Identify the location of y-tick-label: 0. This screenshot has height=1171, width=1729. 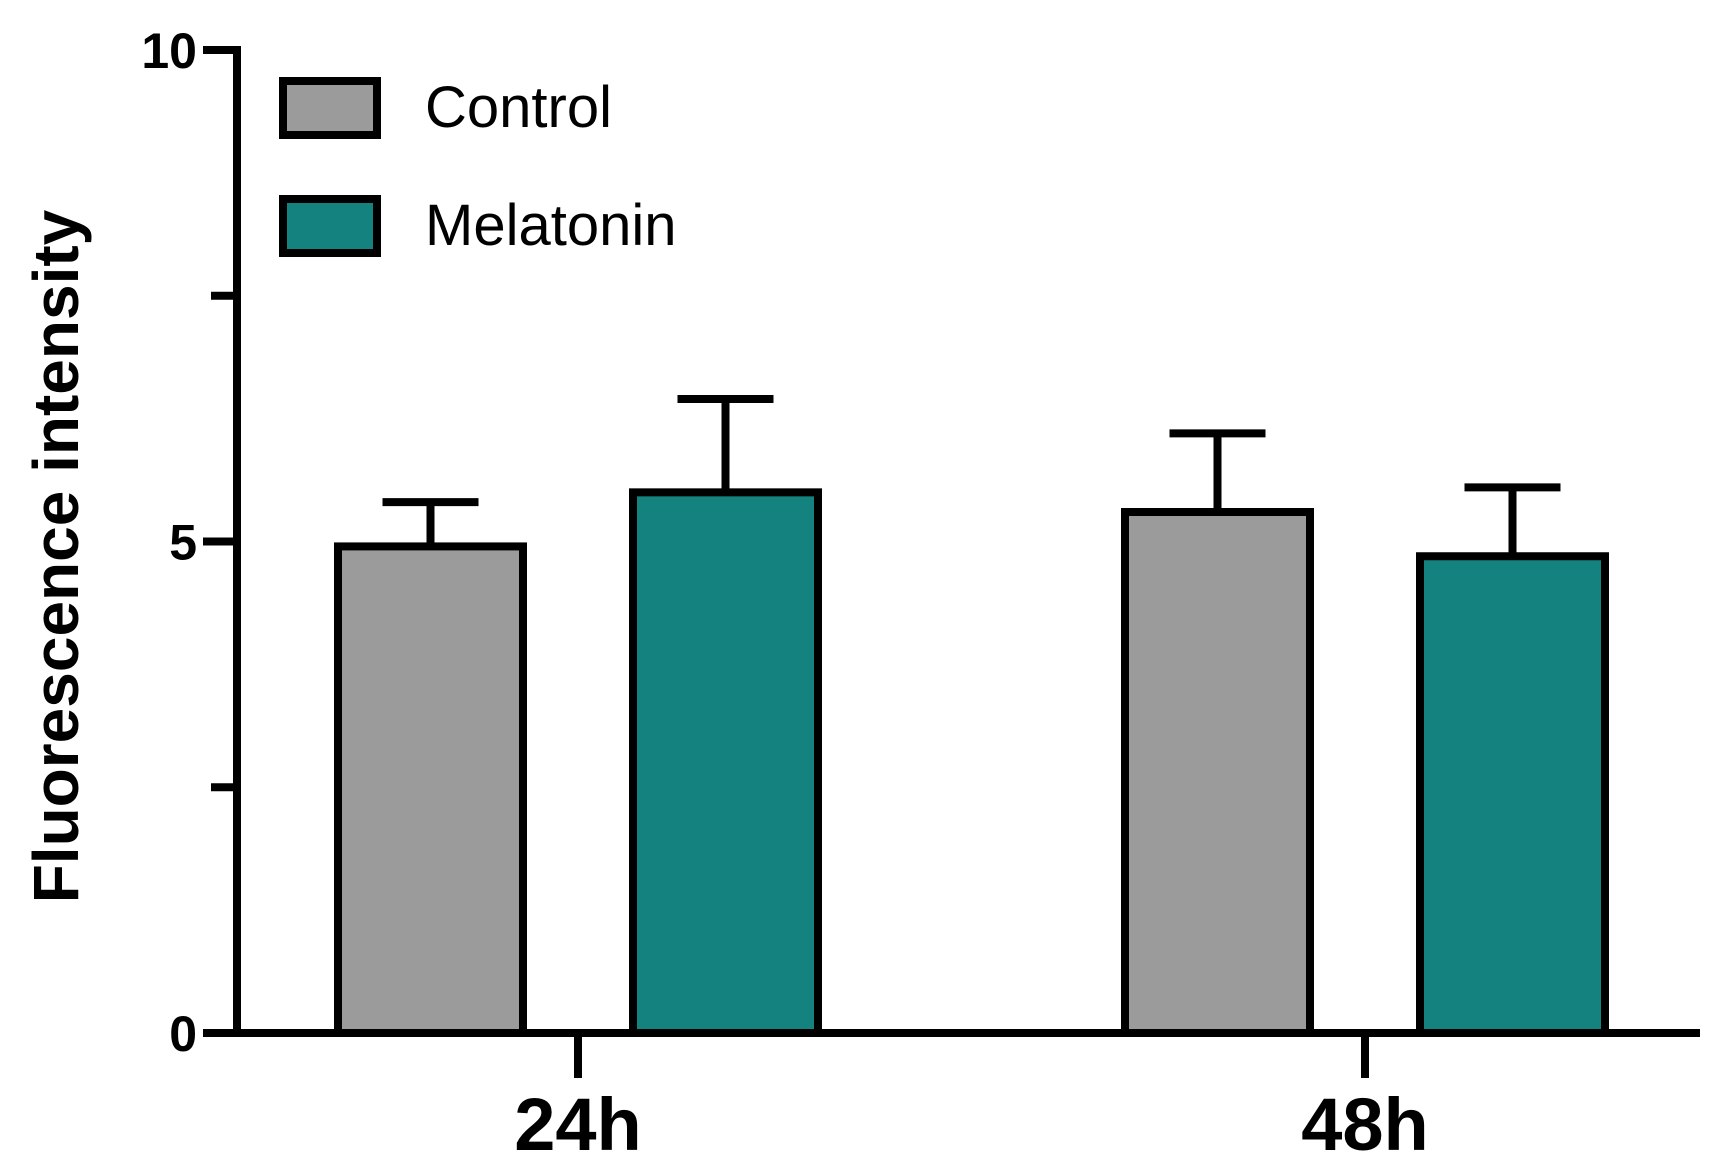
(183, 1034).